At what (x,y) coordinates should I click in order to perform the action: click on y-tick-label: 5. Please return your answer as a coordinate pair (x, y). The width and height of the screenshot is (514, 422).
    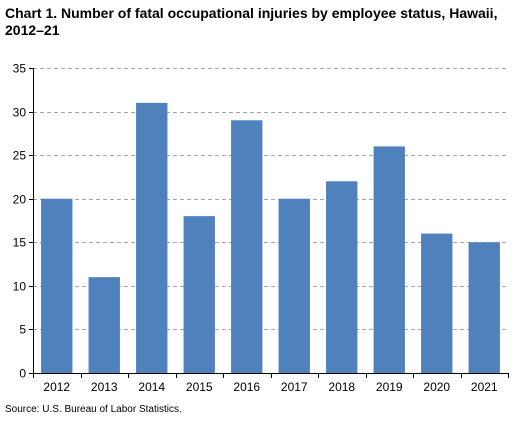
    Looking at the image, I should click on (22, 330).